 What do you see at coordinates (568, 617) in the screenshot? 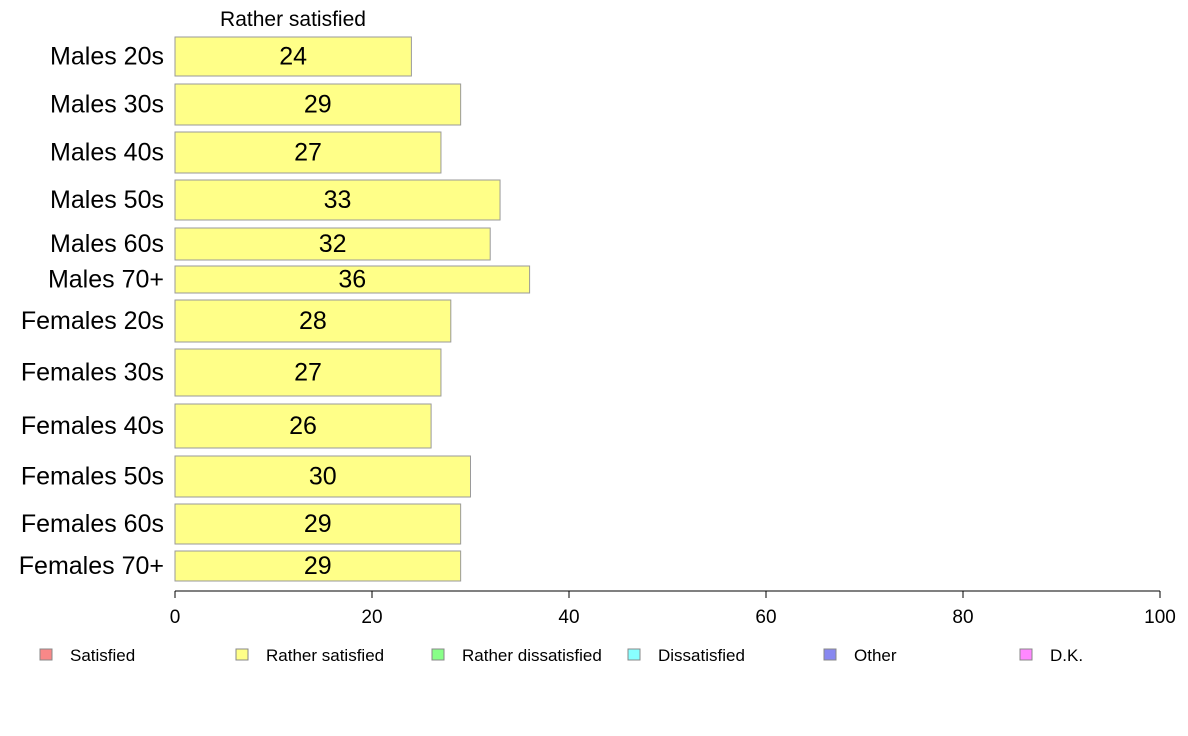
I see `x-tick-label: 40` at bounding box center [568, 617].